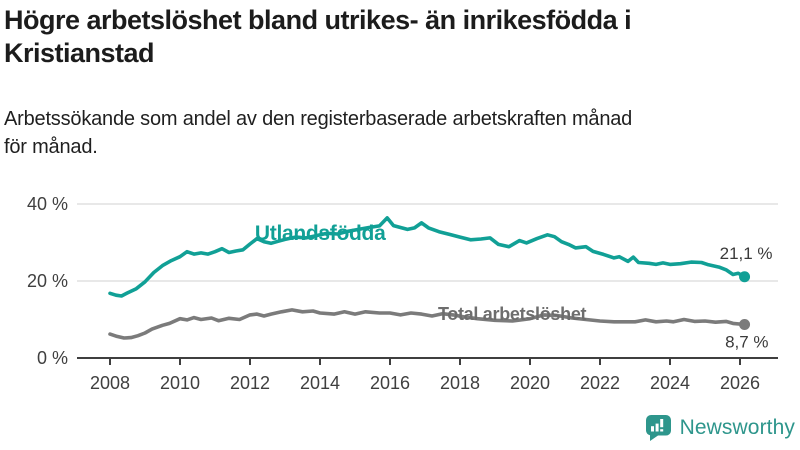 The height and width of the screenshot is (450, 800). What do you see at coordinates (746, 342) in the screenshot?
I see `end-value-label-total: 8,7 %` at bounding box center [746, 342].